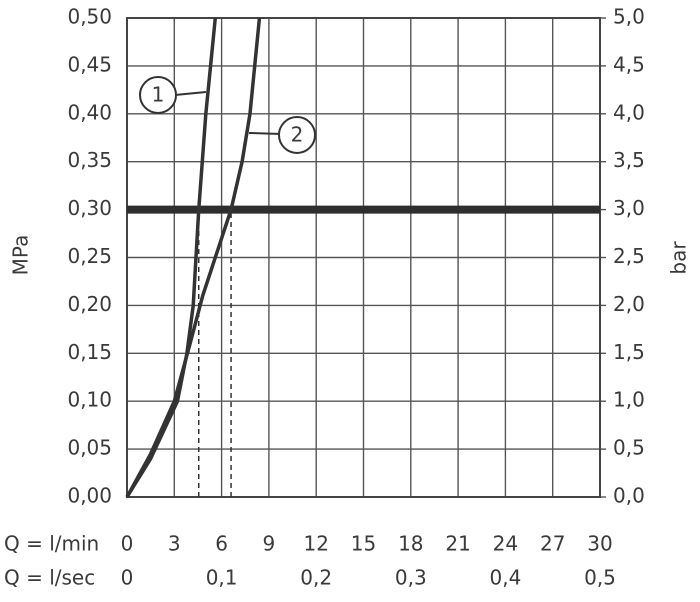  I want to click on y2-tick-label: 1,5, so click(629, 352).